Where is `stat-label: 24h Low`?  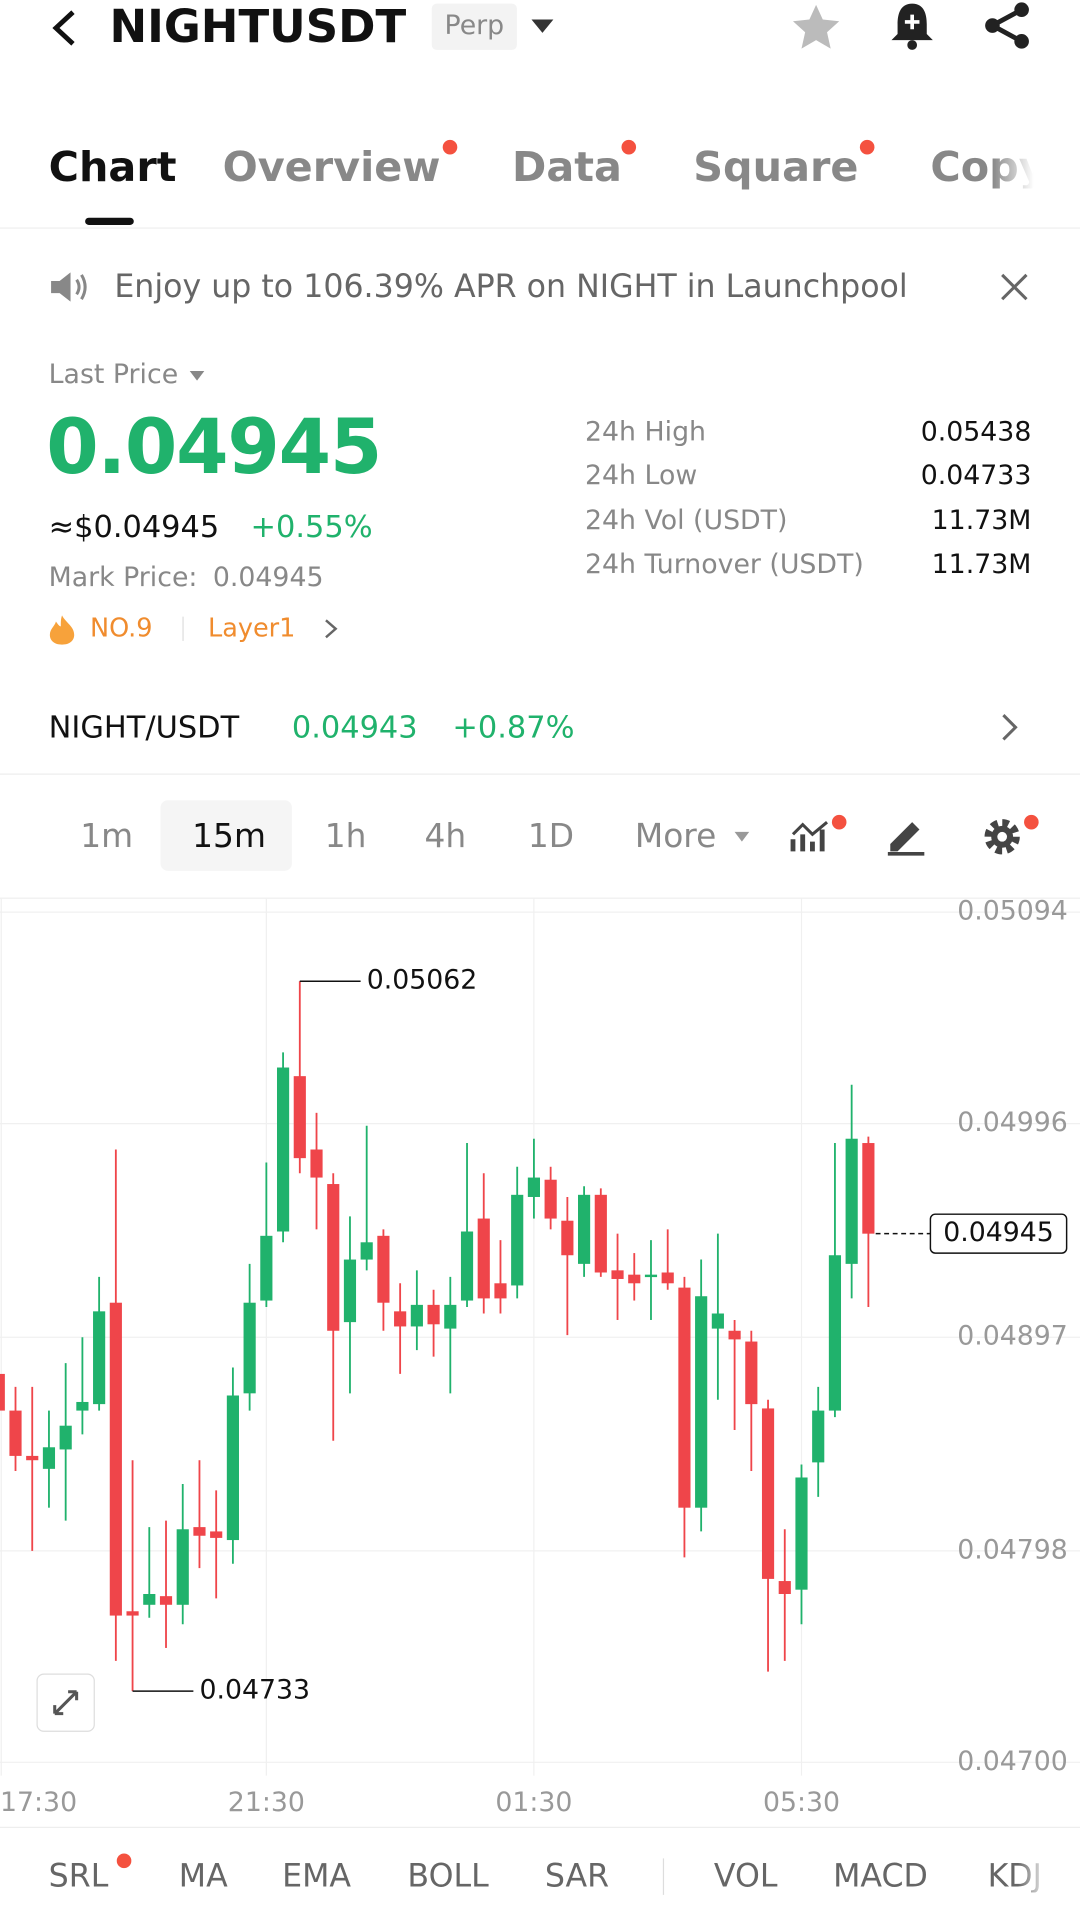
stat-label: 24h Low is located at coordinates (641, 476).